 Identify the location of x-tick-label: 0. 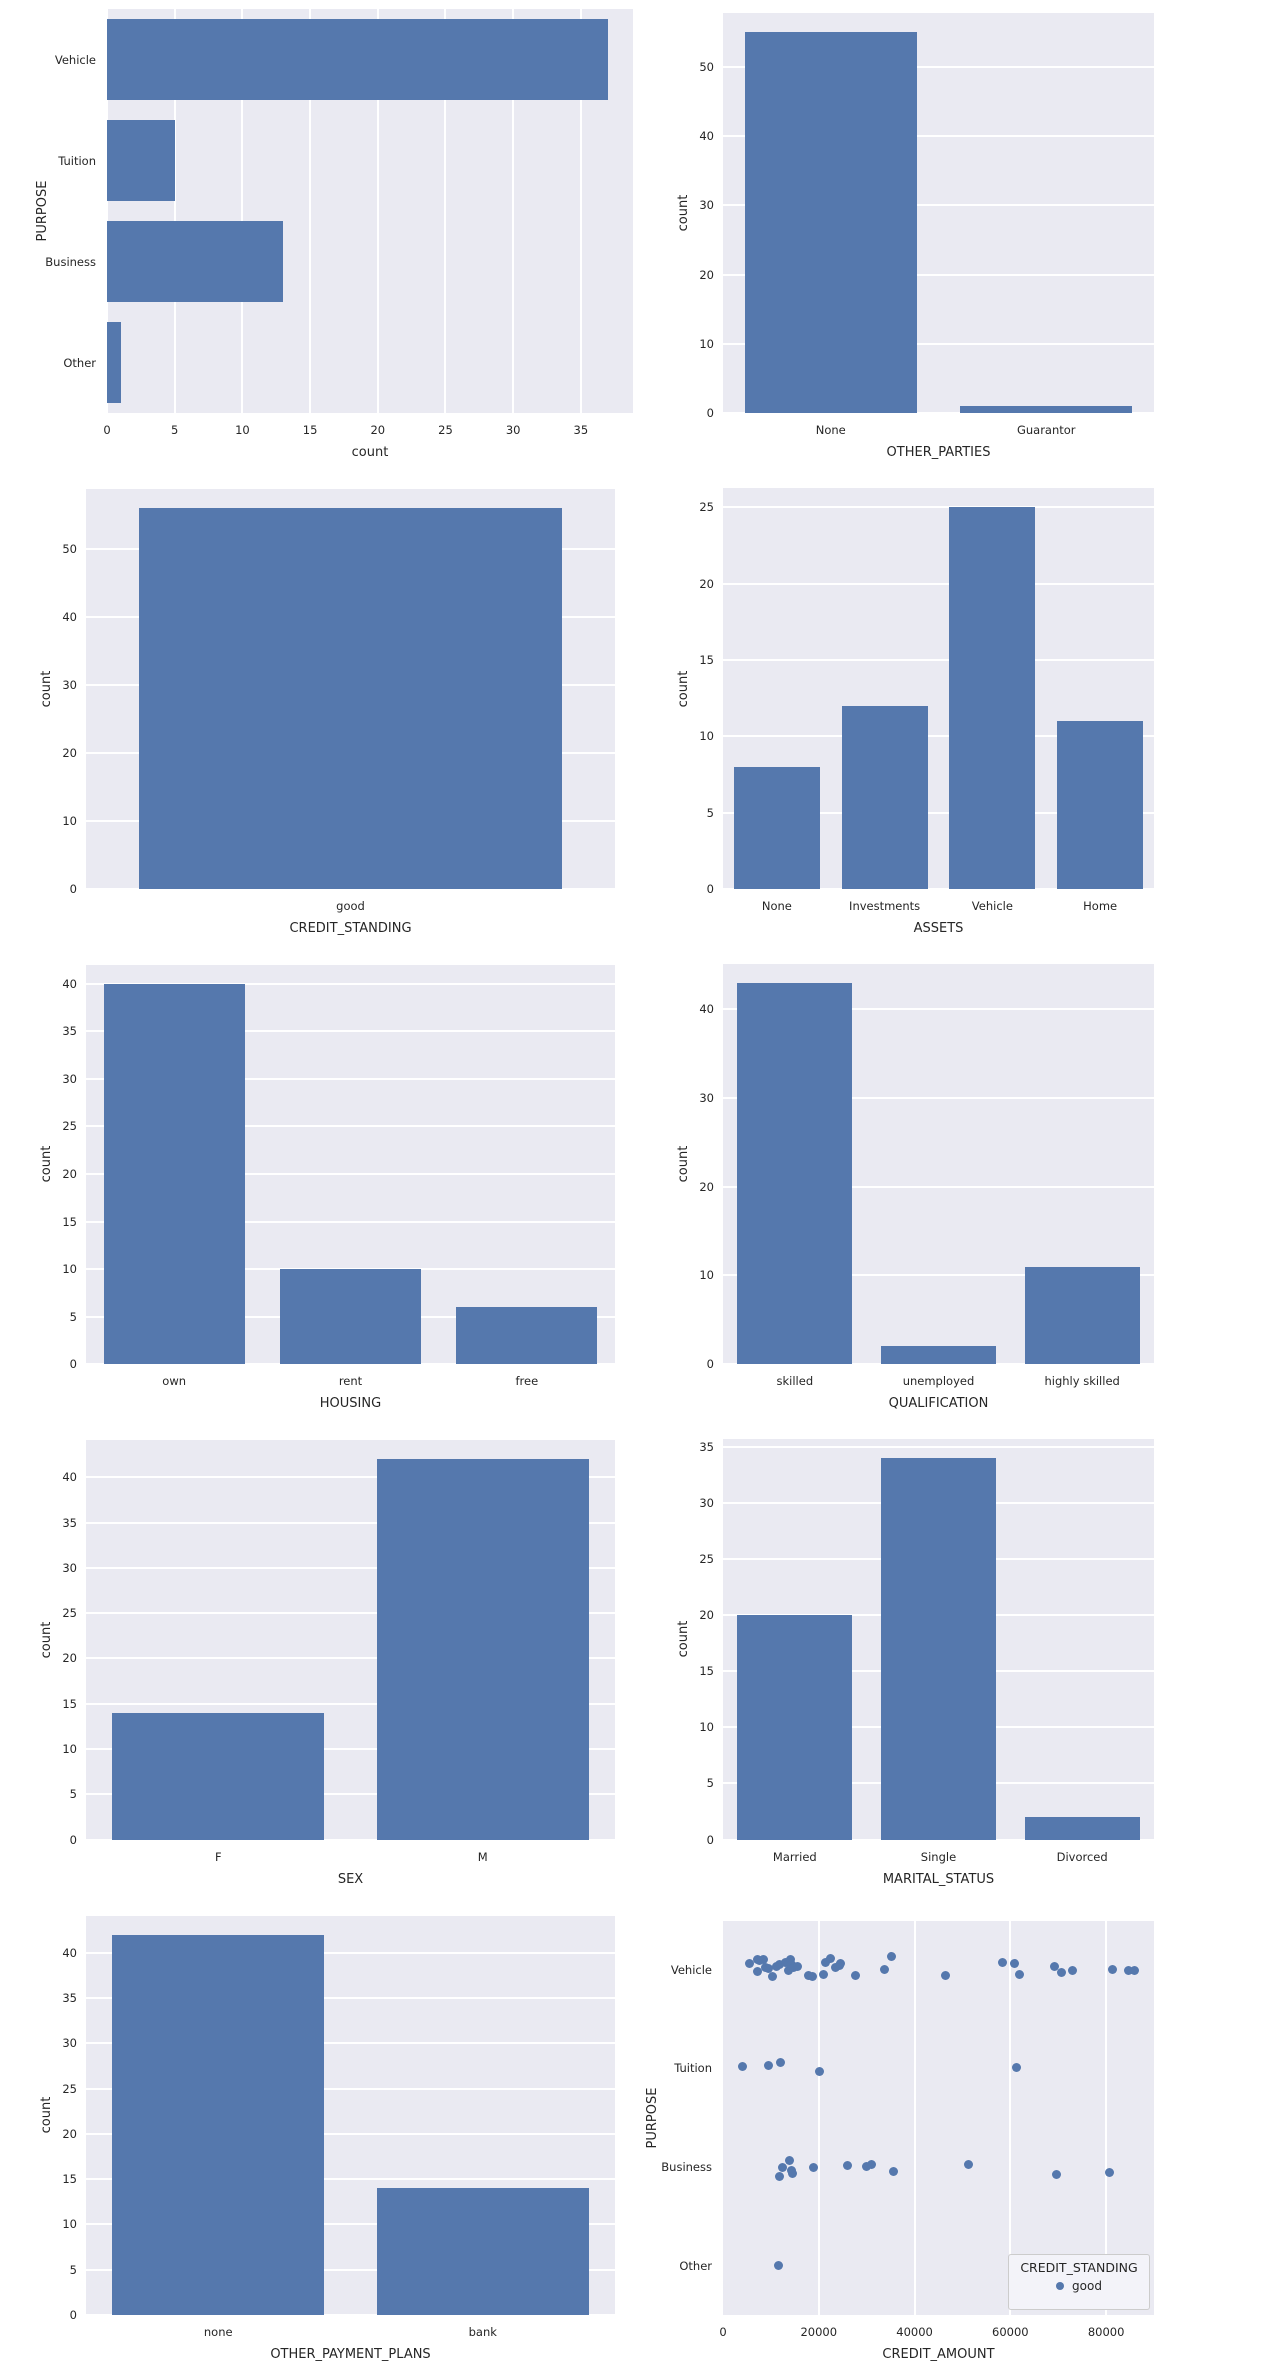
(723, 2331).